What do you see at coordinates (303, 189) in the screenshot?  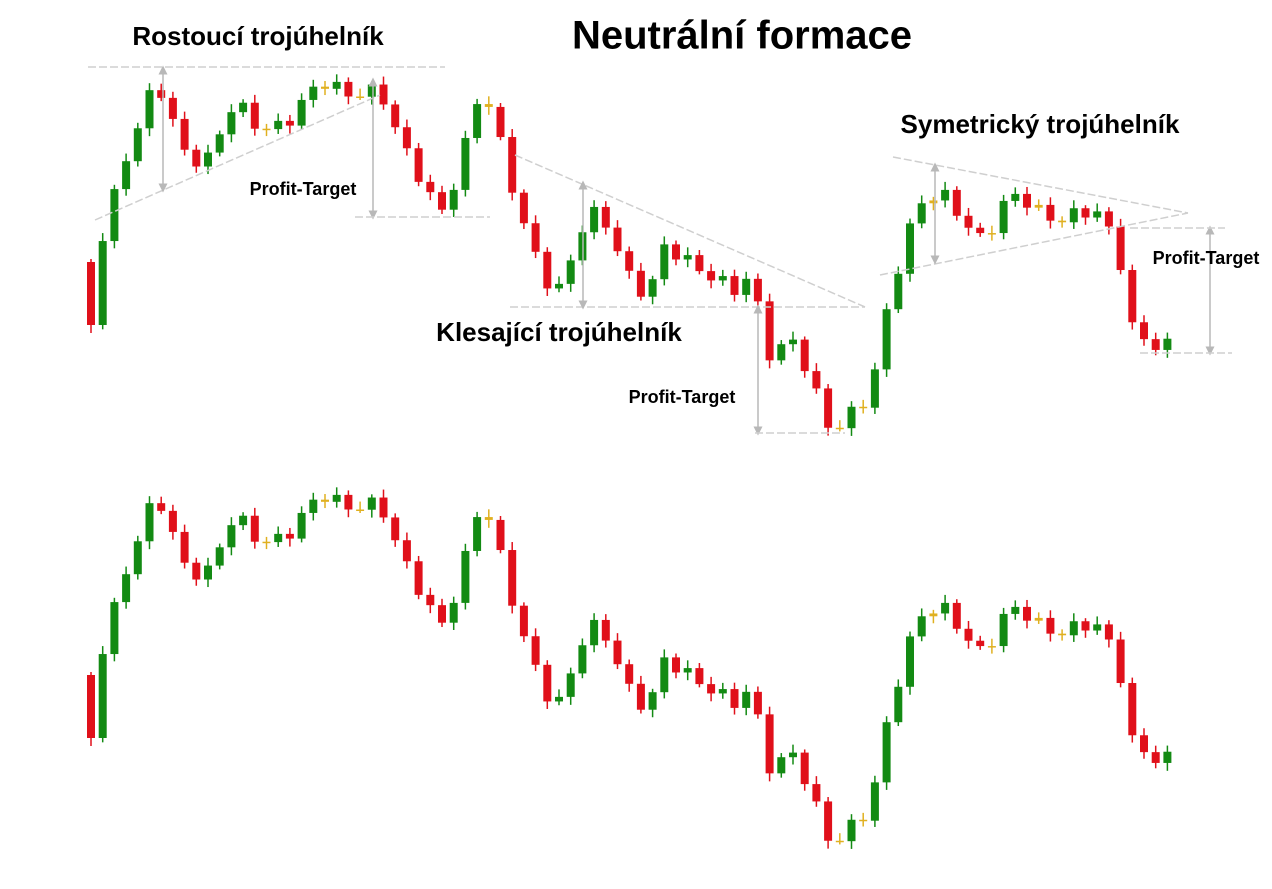 I see `profit-target-label: Profit-Target` at bounding box center [303, 189].